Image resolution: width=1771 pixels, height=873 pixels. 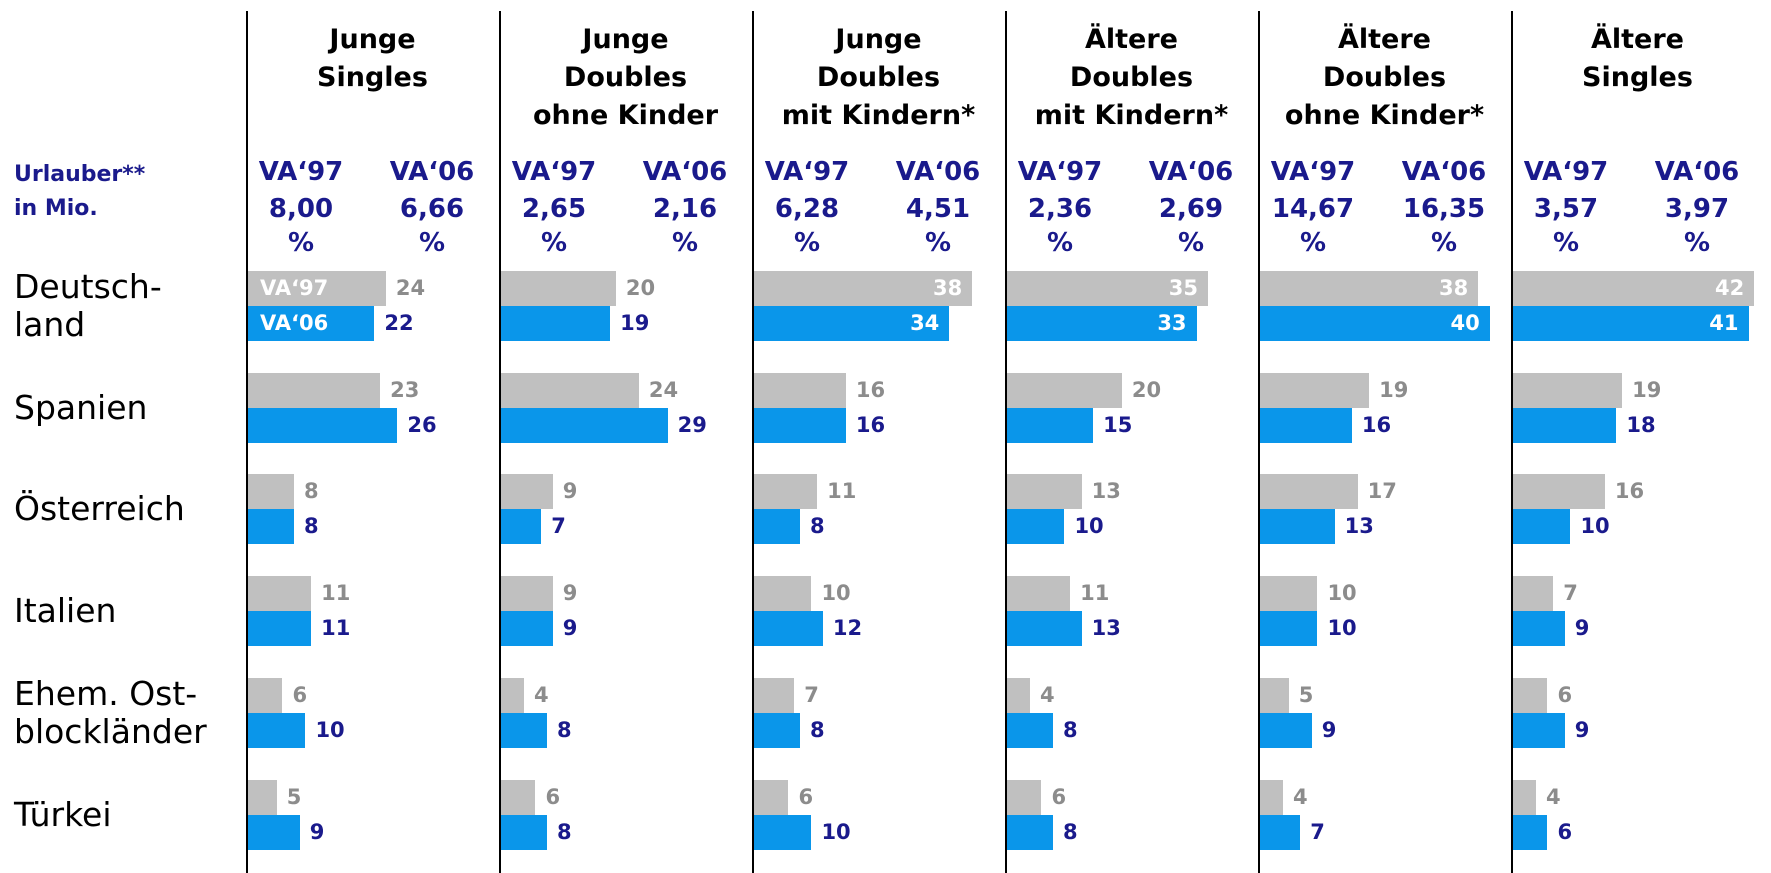 I want to click on series-total: 4,51 %, so click(x=938, y=226).